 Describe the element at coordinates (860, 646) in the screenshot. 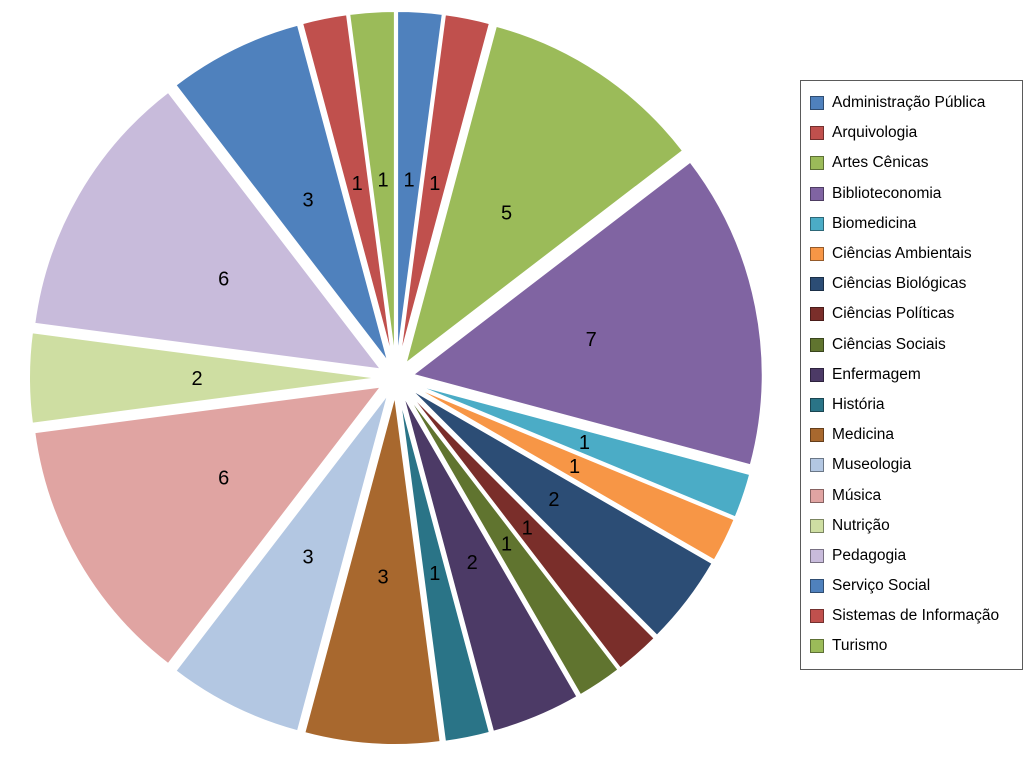

I see `legend-label: Turismo` at that location.